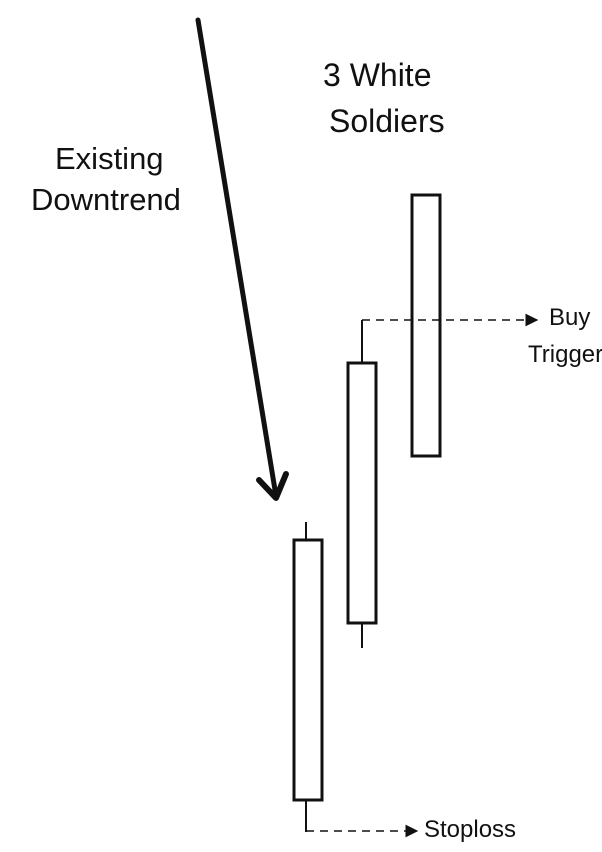  What do you see at coordinates (570, 317) in the screenshot?
I see `buy-trigger-label-line-1: Buy` at bounding box center [570, 317].